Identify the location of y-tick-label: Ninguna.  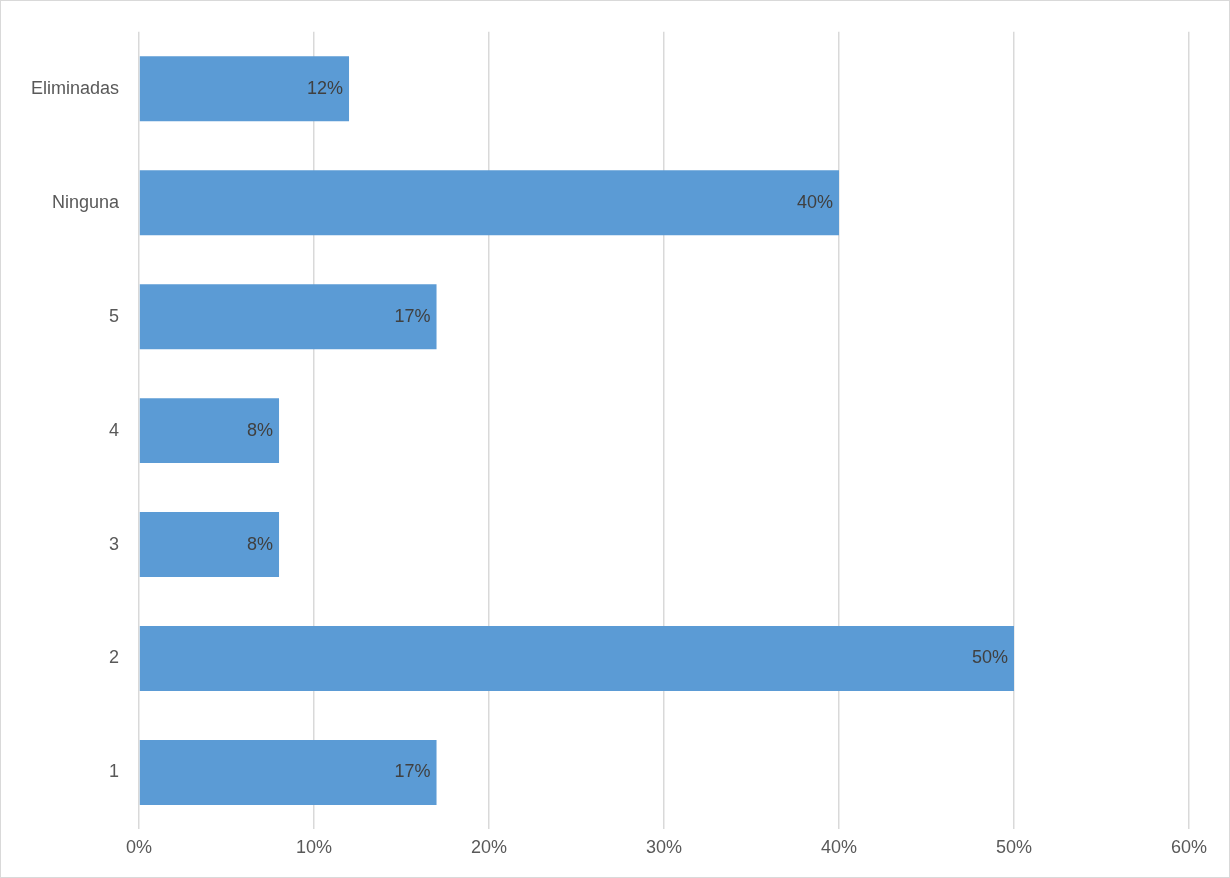
(86, 201).